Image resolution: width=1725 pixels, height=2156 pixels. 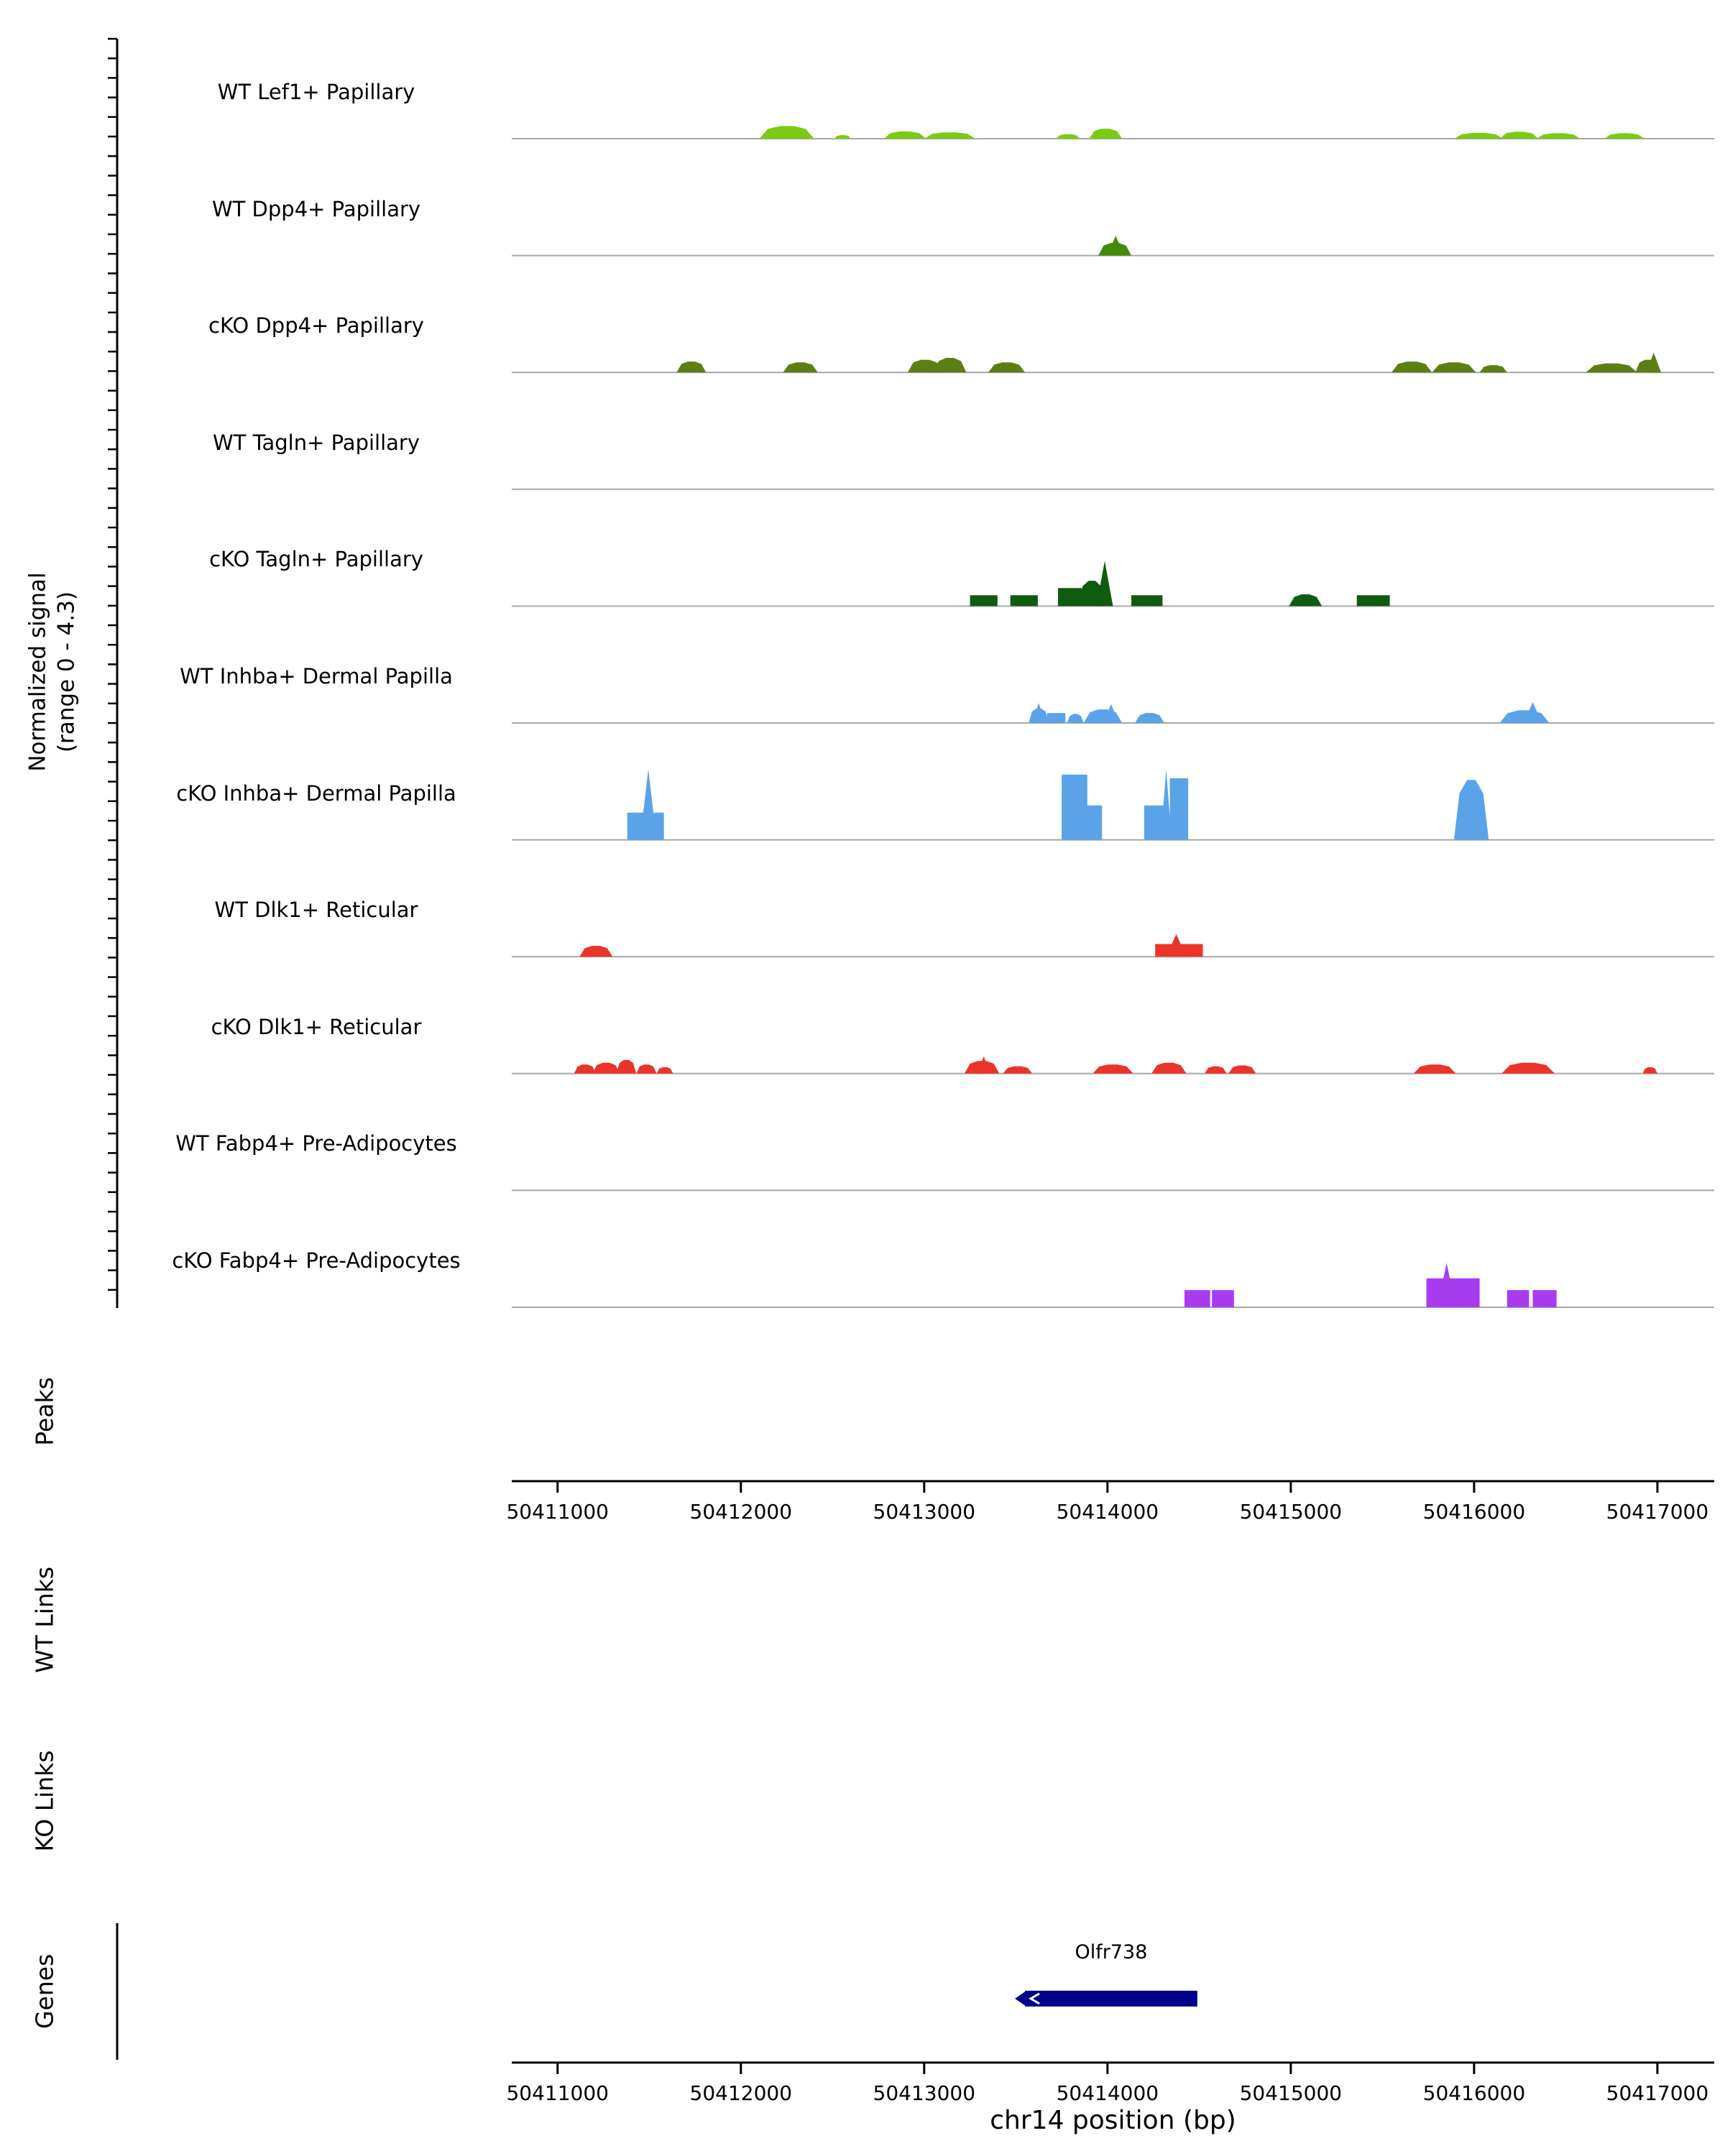 I want to click on y-axis-label-line1: Normalized signal, so click(x=37, y=672).